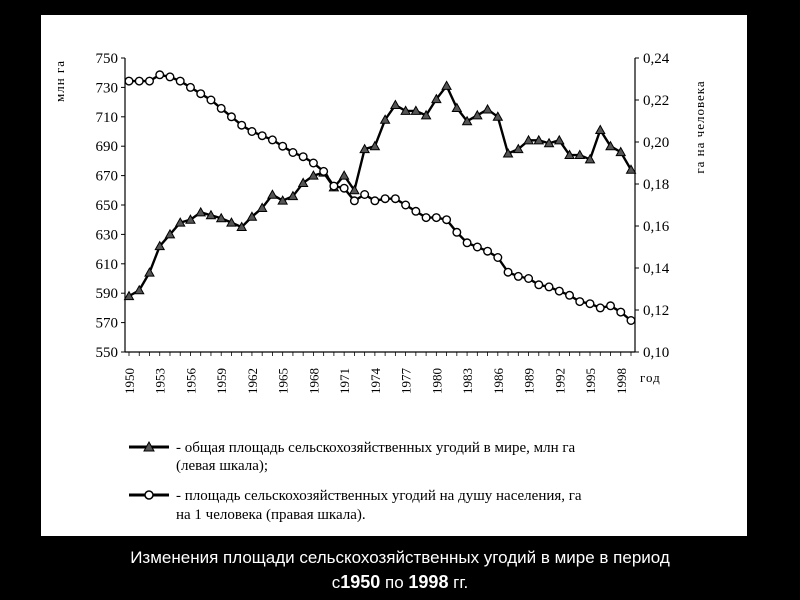 Image resolution: width=800 pixels, height=600 pixels. What do you see at coordinates (107, 353) in the screenshot?
I see `y-left-tick-label: 550` at bounding box center [107, 353].